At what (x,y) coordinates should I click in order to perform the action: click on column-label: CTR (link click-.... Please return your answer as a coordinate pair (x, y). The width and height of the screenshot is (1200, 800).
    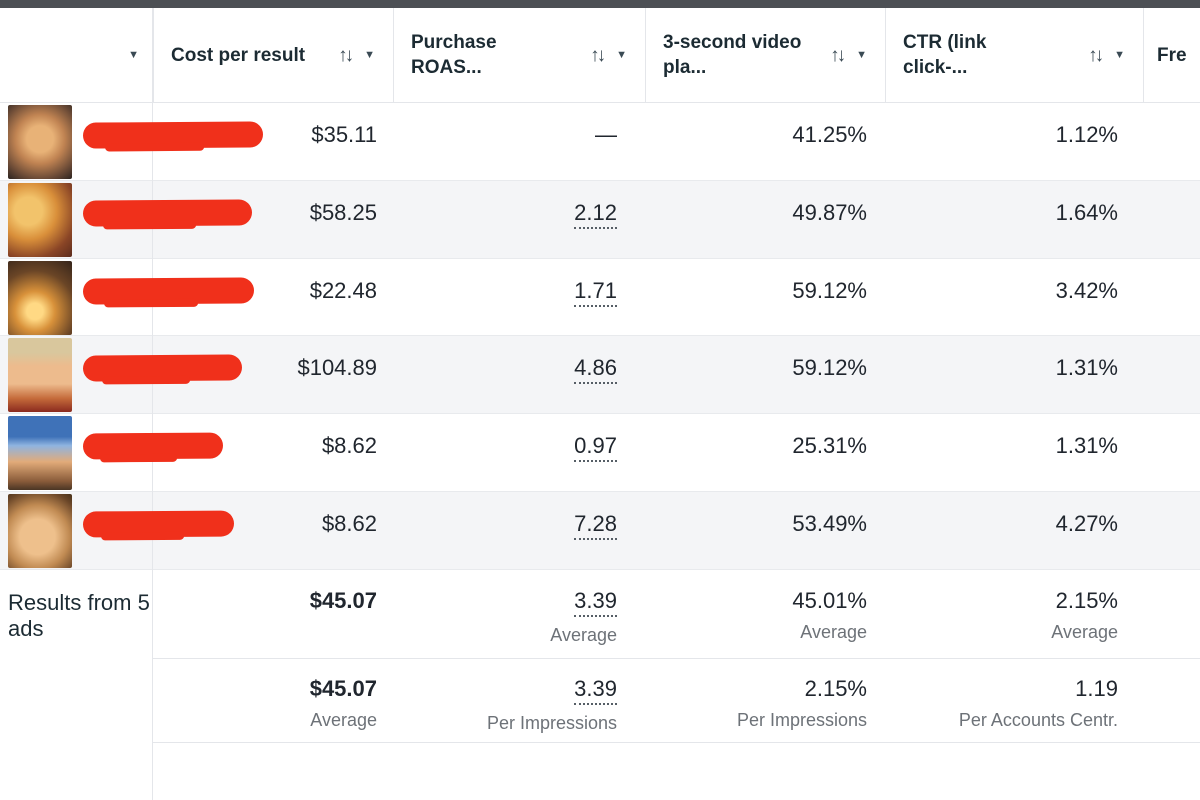
    Looking at the image, I should click on (945, 55).